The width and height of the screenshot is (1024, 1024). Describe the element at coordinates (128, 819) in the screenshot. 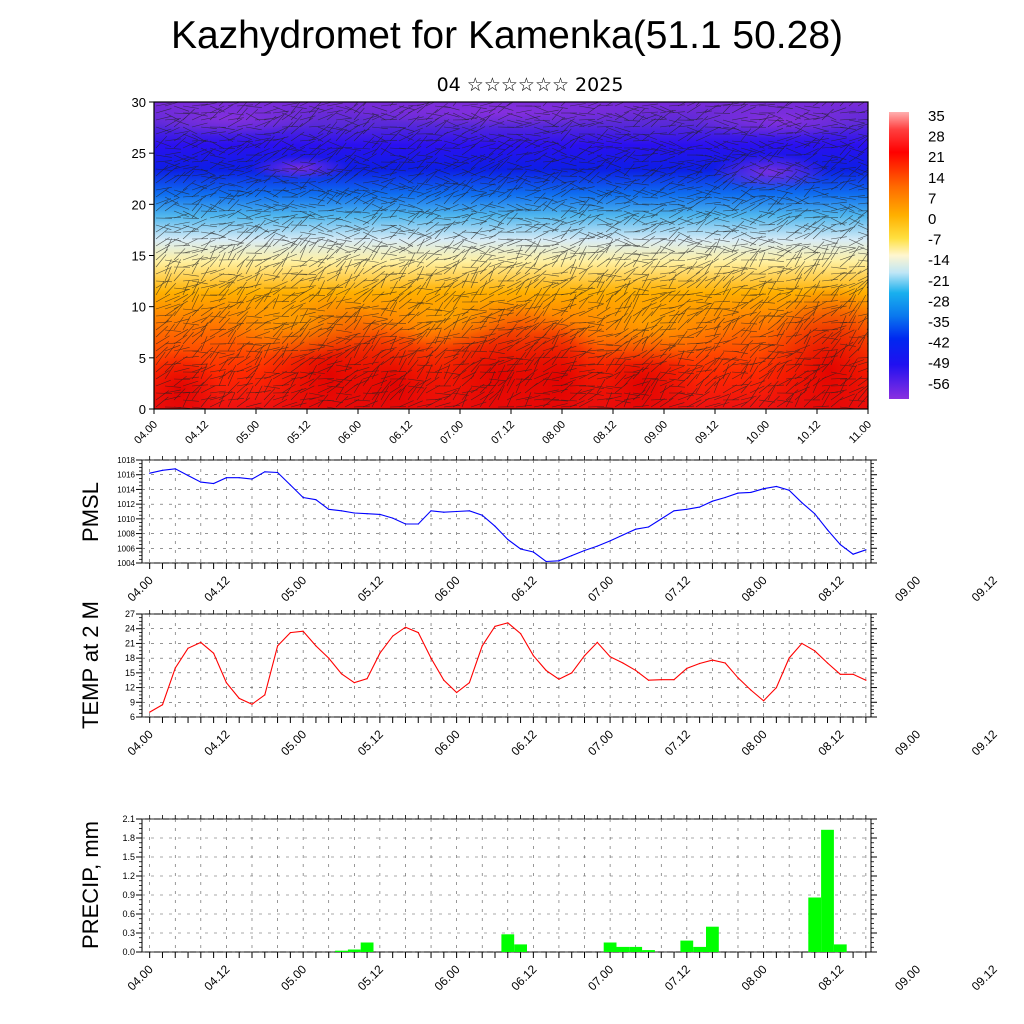

I see `y-tick-label: 2.1` at that location.